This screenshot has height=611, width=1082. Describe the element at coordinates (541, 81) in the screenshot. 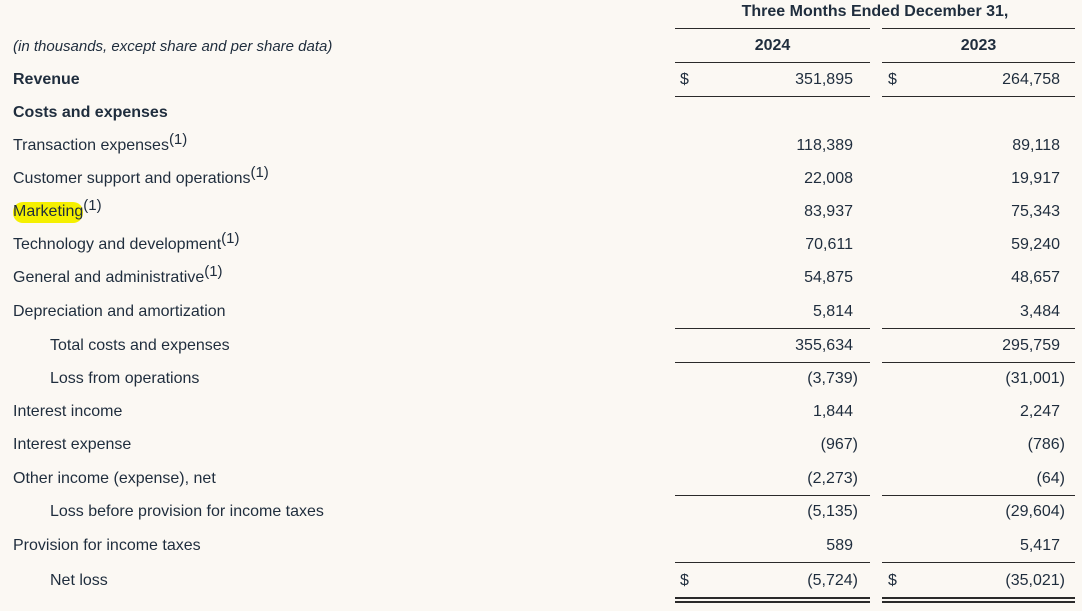

I see `table-row-revenue: Revenue $ 351,895 $ 264,758` at that location.